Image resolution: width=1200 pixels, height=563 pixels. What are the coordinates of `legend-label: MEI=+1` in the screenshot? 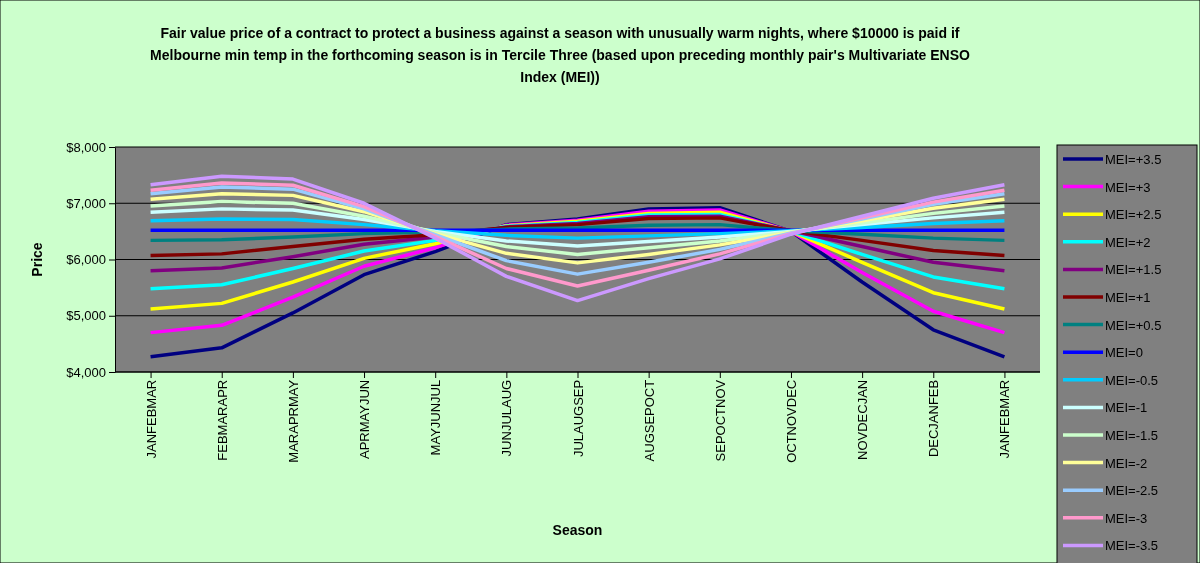 It's located at (1128, 297).